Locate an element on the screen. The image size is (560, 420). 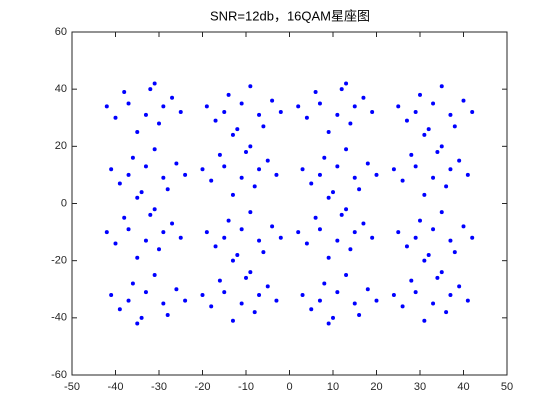
y-tick-label: -40 is located at coordinates (59, 318).